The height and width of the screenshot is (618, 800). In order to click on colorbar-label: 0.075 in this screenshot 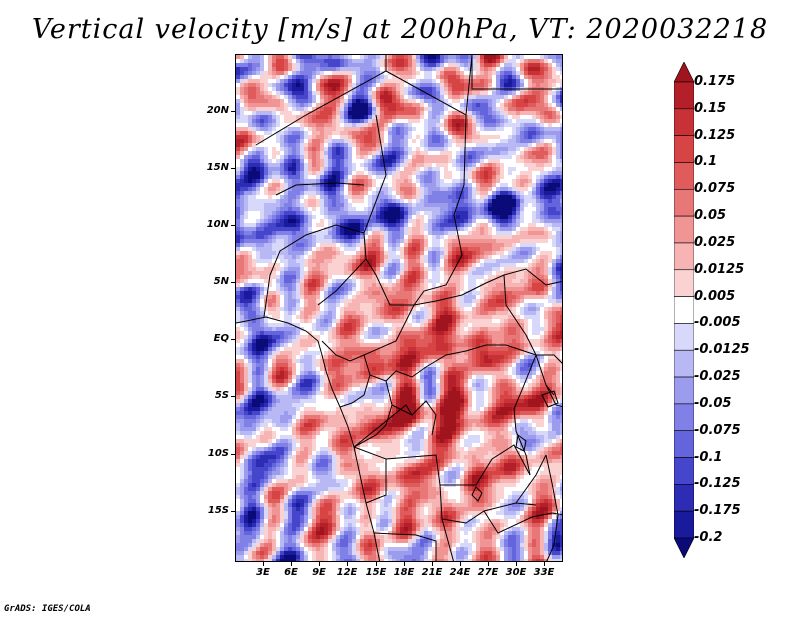, I will do `click(715, 188)`.